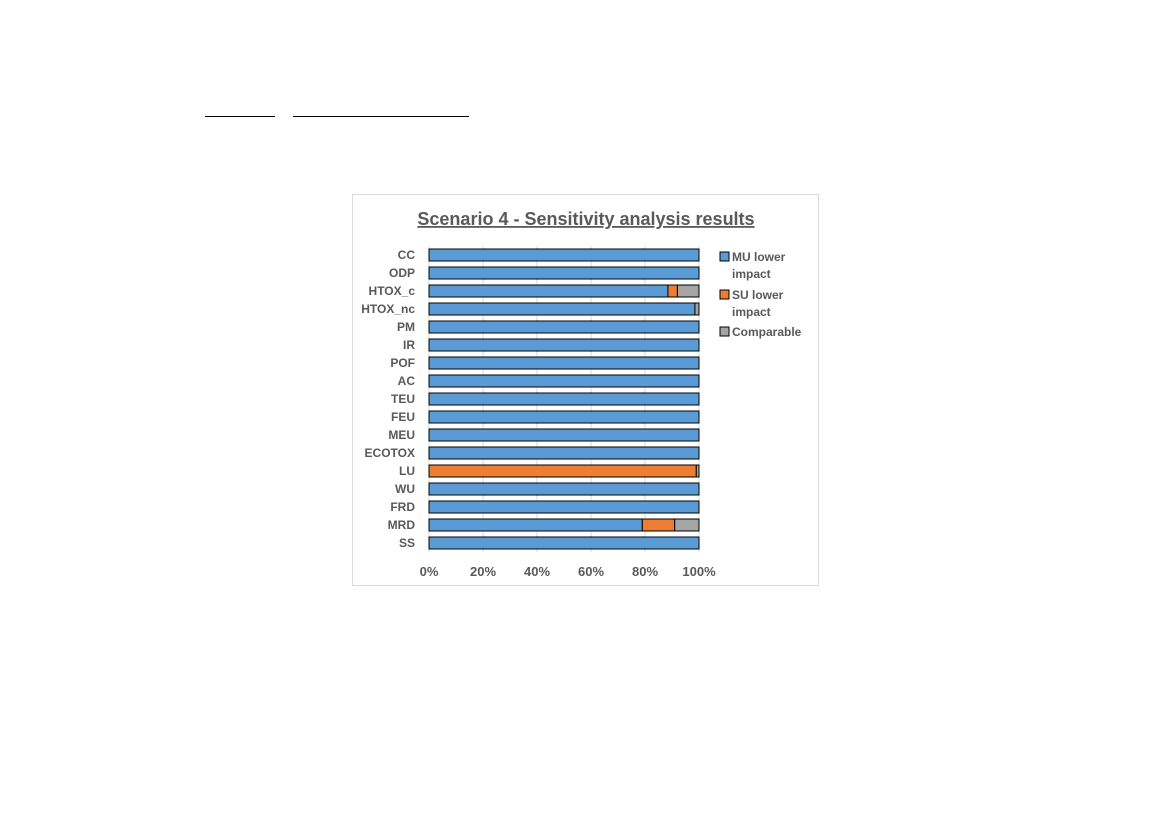 This screenshot has width=1169, height=827. What do you see at coordinates (537, 571) in the screenshot?
I see `x-tick-label: 40%` at bounding box center [537, 571].